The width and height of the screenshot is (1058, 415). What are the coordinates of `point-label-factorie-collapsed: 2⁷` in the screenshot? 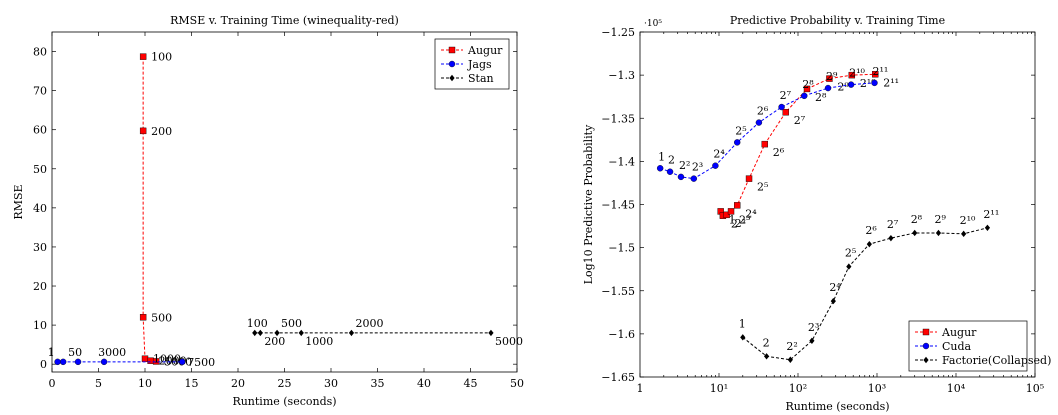 It's located at (893, 224).